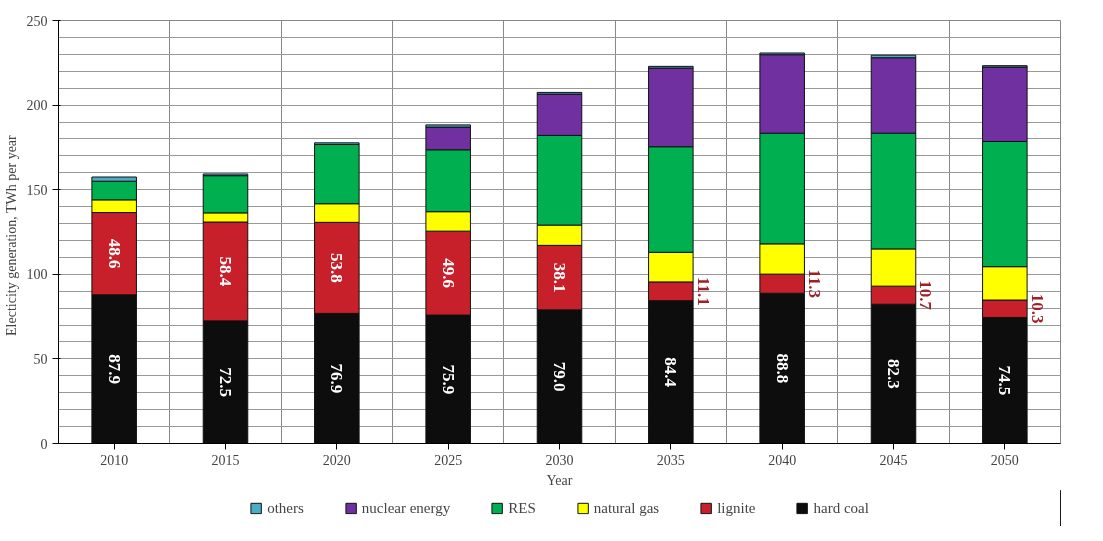 This screenshot has height=541, width=1103. I want to click on y-tick-label: 250, so click(37, 21).